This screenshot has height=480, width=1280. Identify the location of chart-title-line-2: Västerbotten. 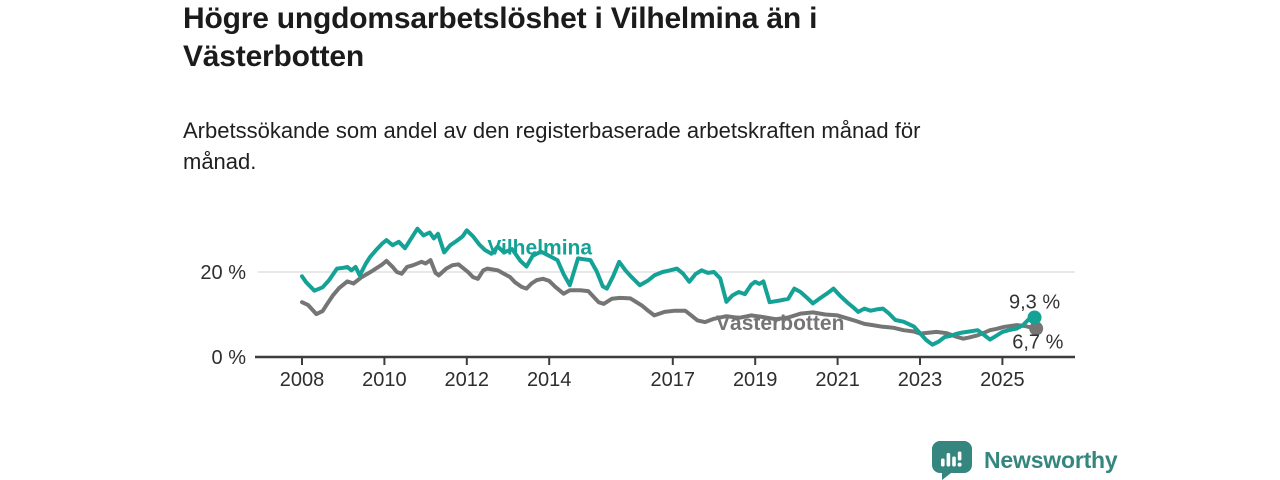
(273, 56).